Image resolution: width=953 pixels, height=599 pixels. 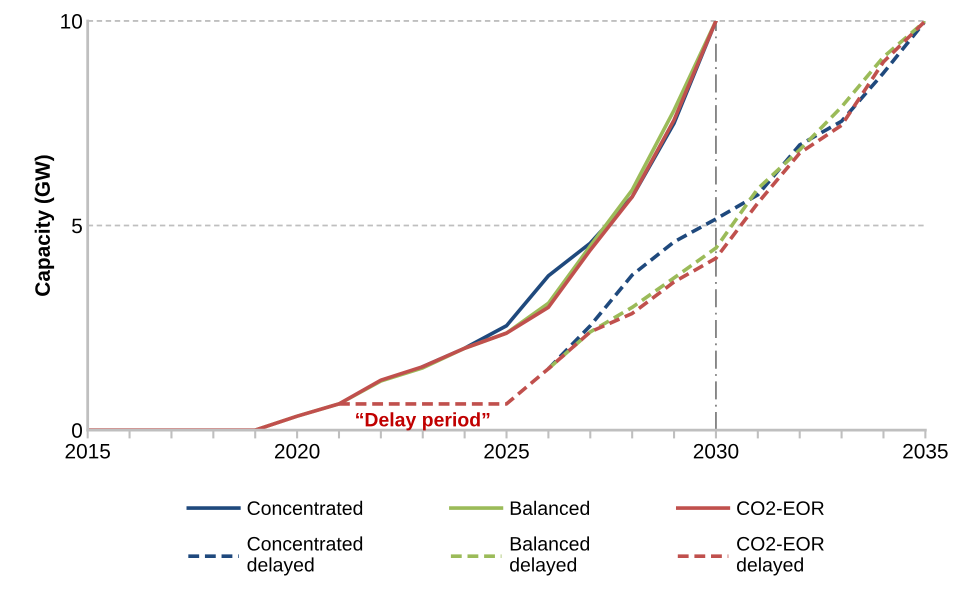 I want to click on y-tick-label: 5, so click(x=77, y=226).